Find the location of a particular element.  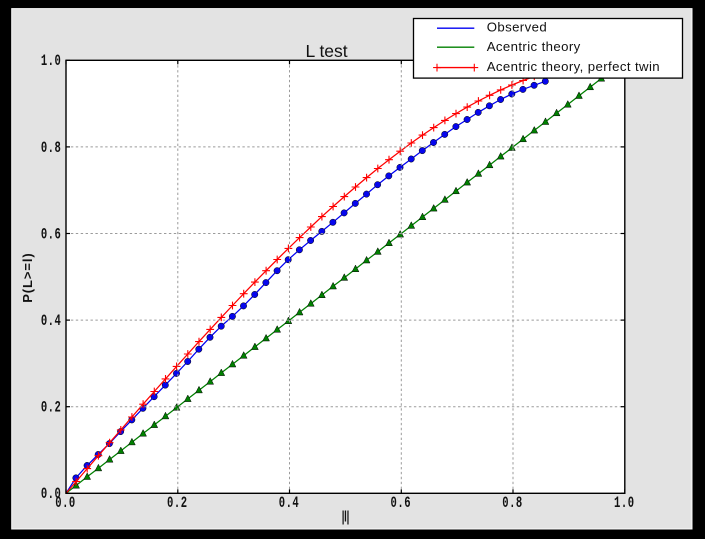

svg-text: Acentric theory is located at coordinates (534, 46).